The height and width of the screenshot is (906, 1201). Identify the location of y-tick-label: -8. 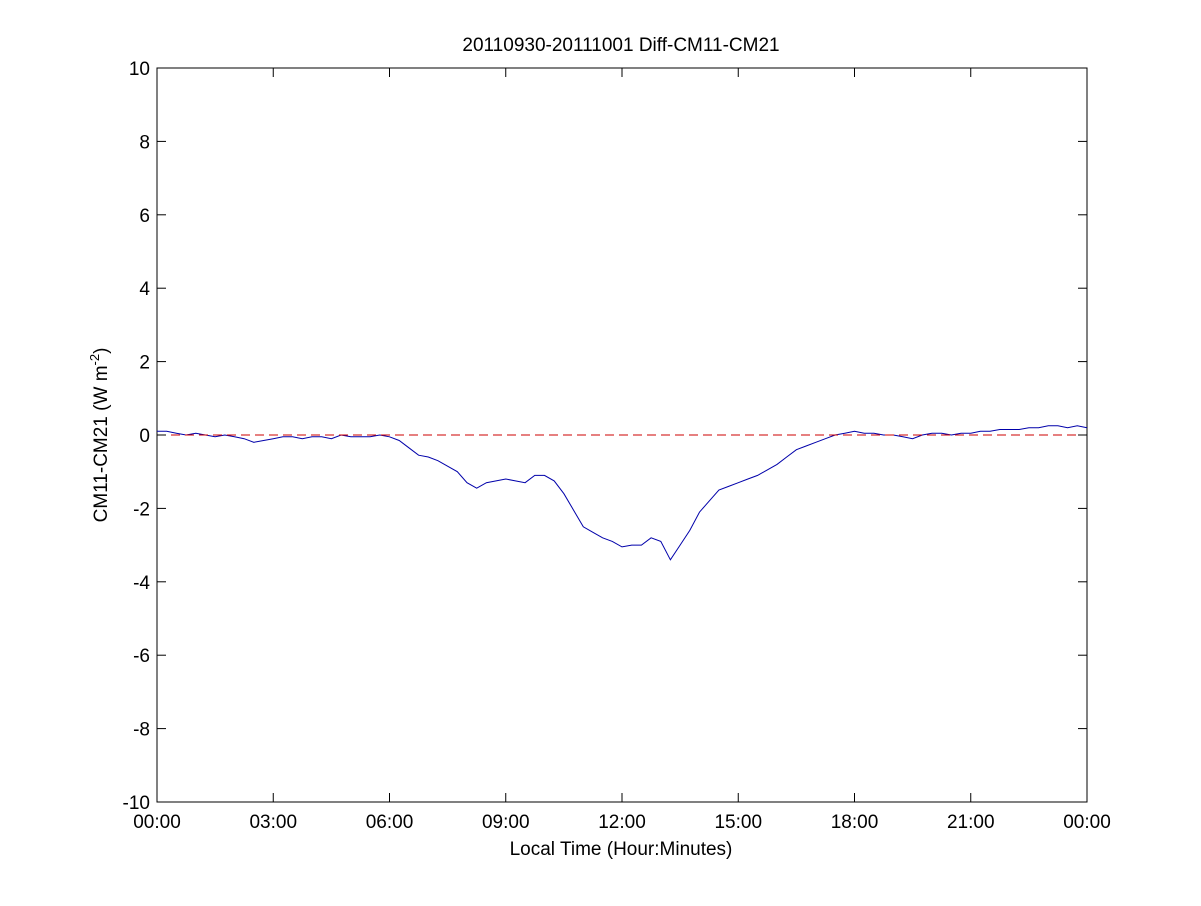
(141, 730).